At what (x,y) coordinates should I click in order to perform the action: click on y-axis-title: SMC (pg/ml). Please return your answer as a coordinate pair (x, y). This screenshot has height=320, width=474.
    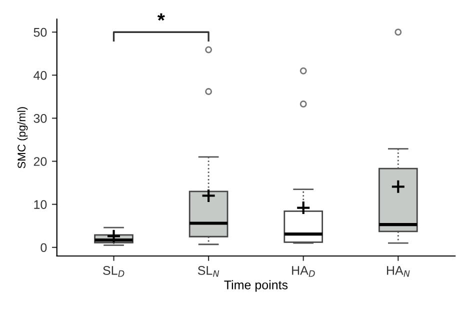
    Looking at the image, I should click on (22, 137).